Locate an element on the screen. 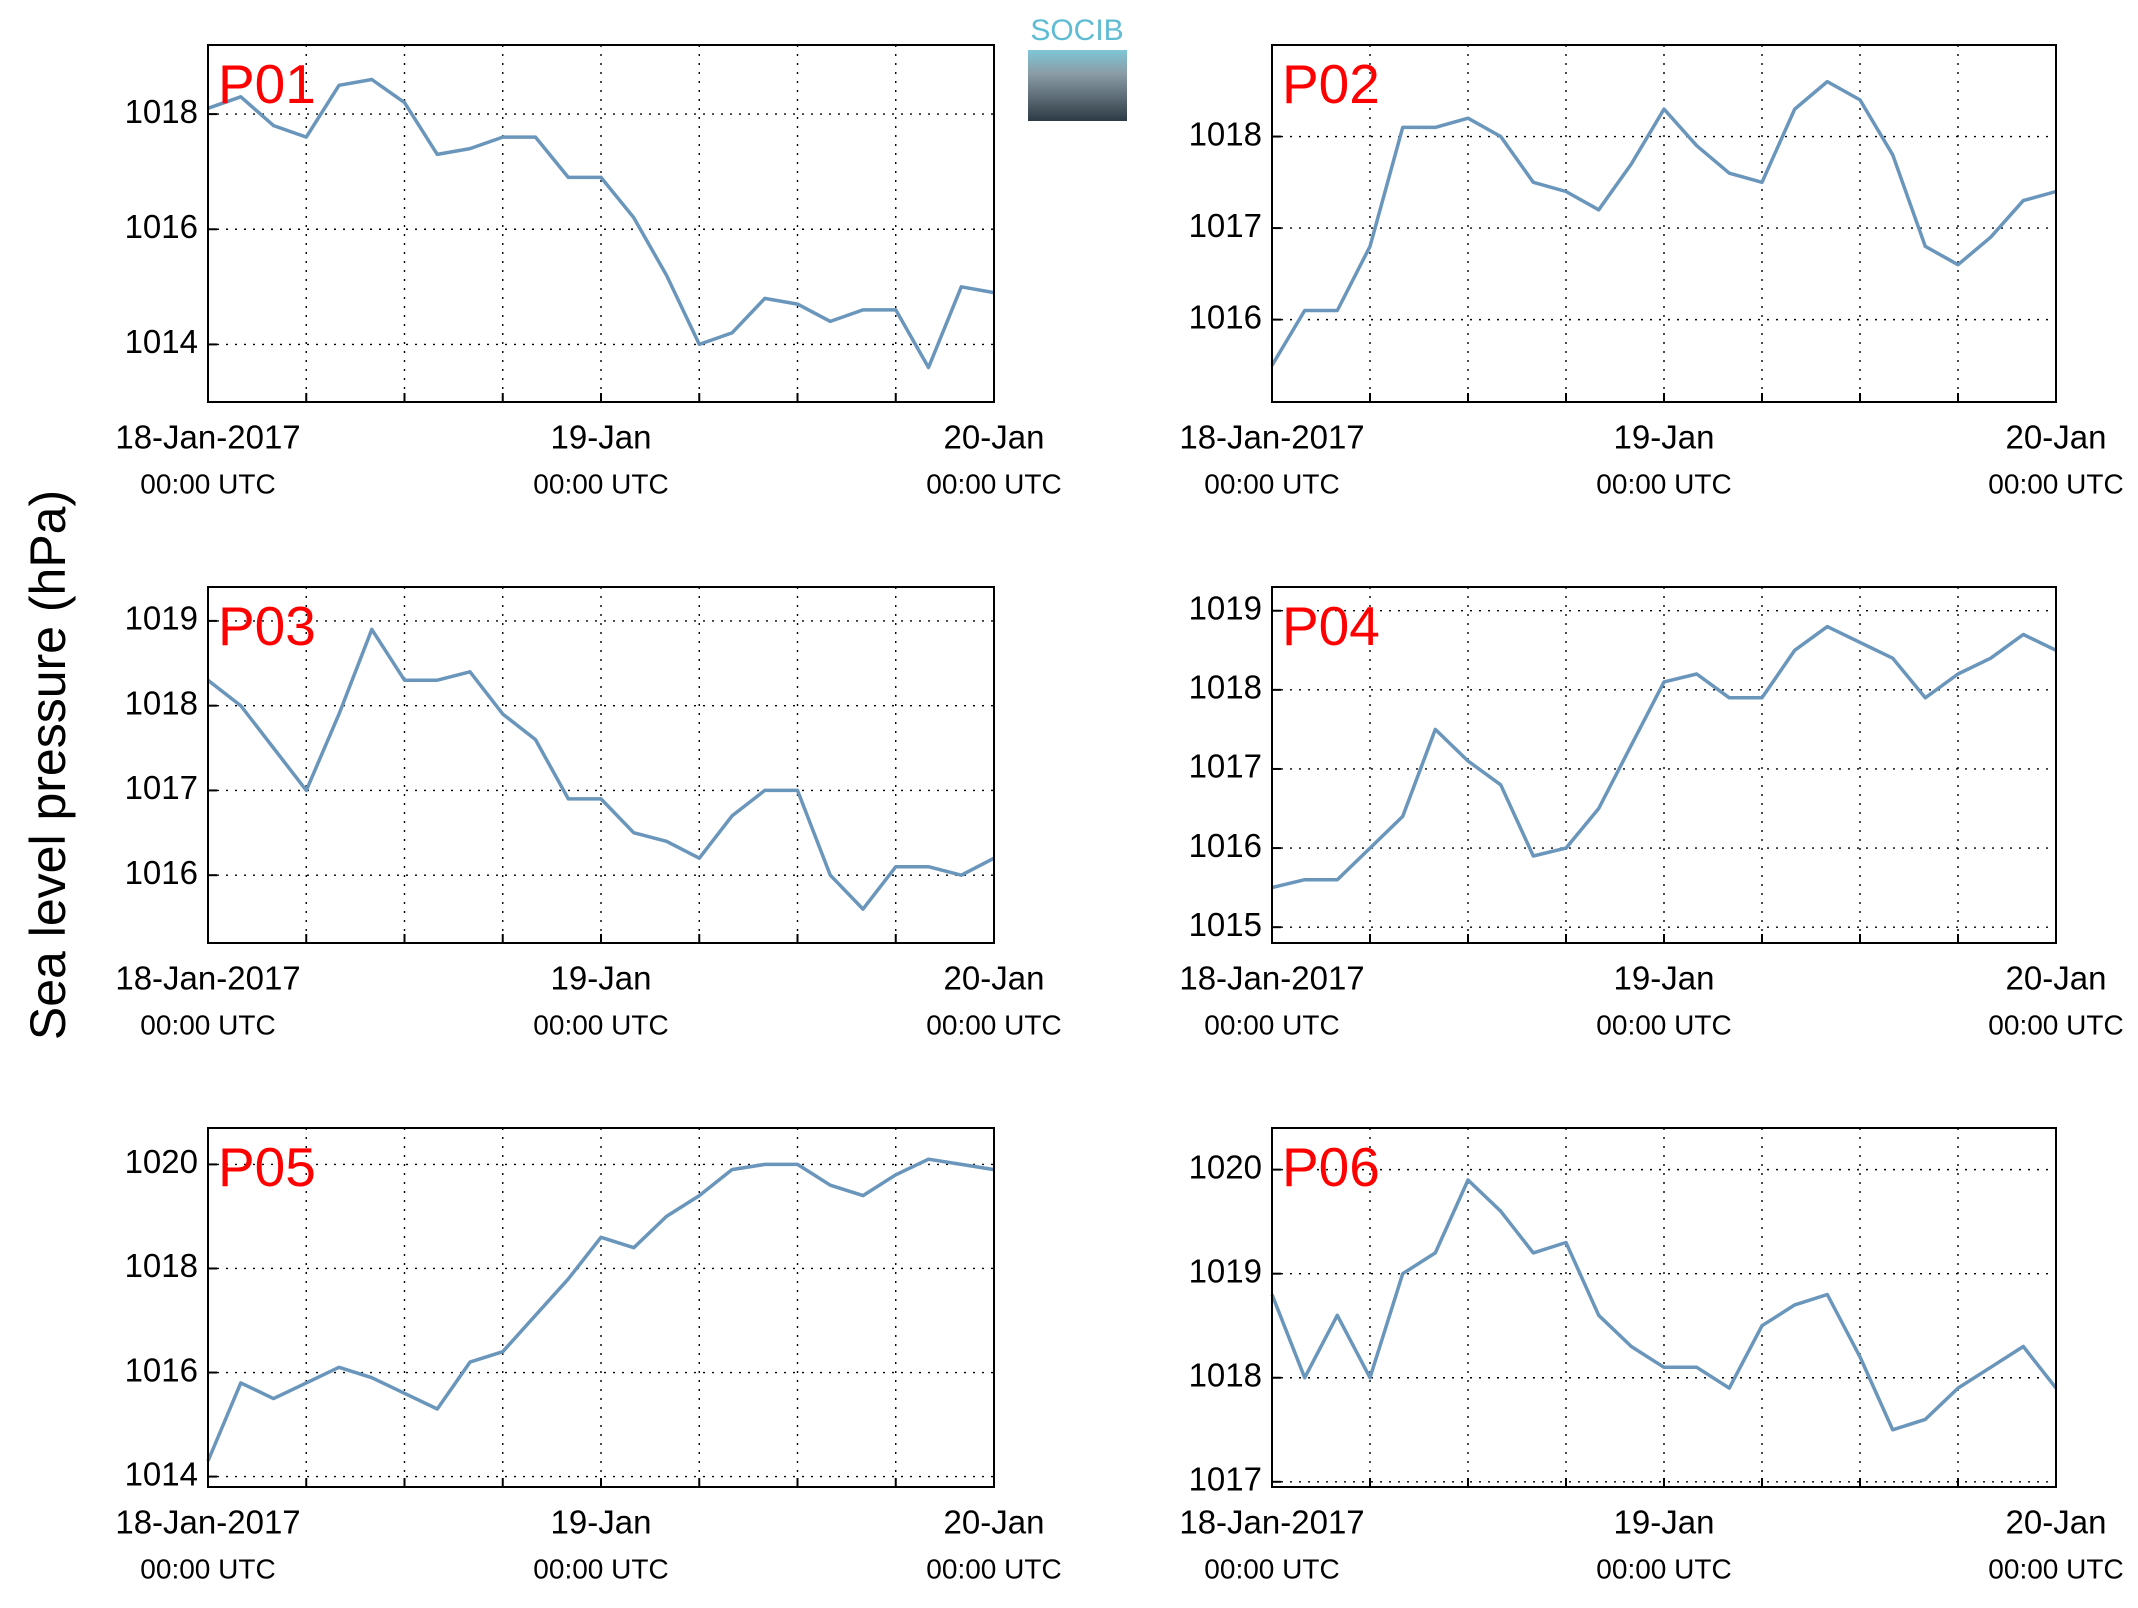 The width and height of the screenshot is (2138, 1608). logo-text: SOCIB is located at coordinates (1076, 30).